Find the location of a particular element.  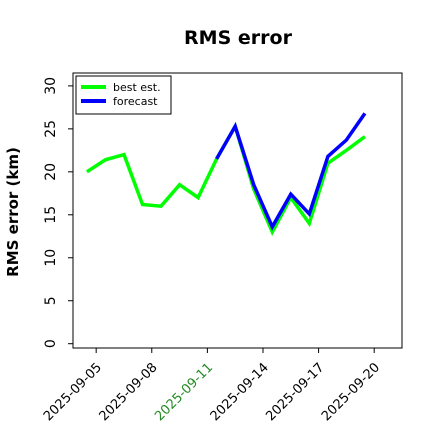

x-tick-label: 2025-09-08 is located at coordinates (129, 392).